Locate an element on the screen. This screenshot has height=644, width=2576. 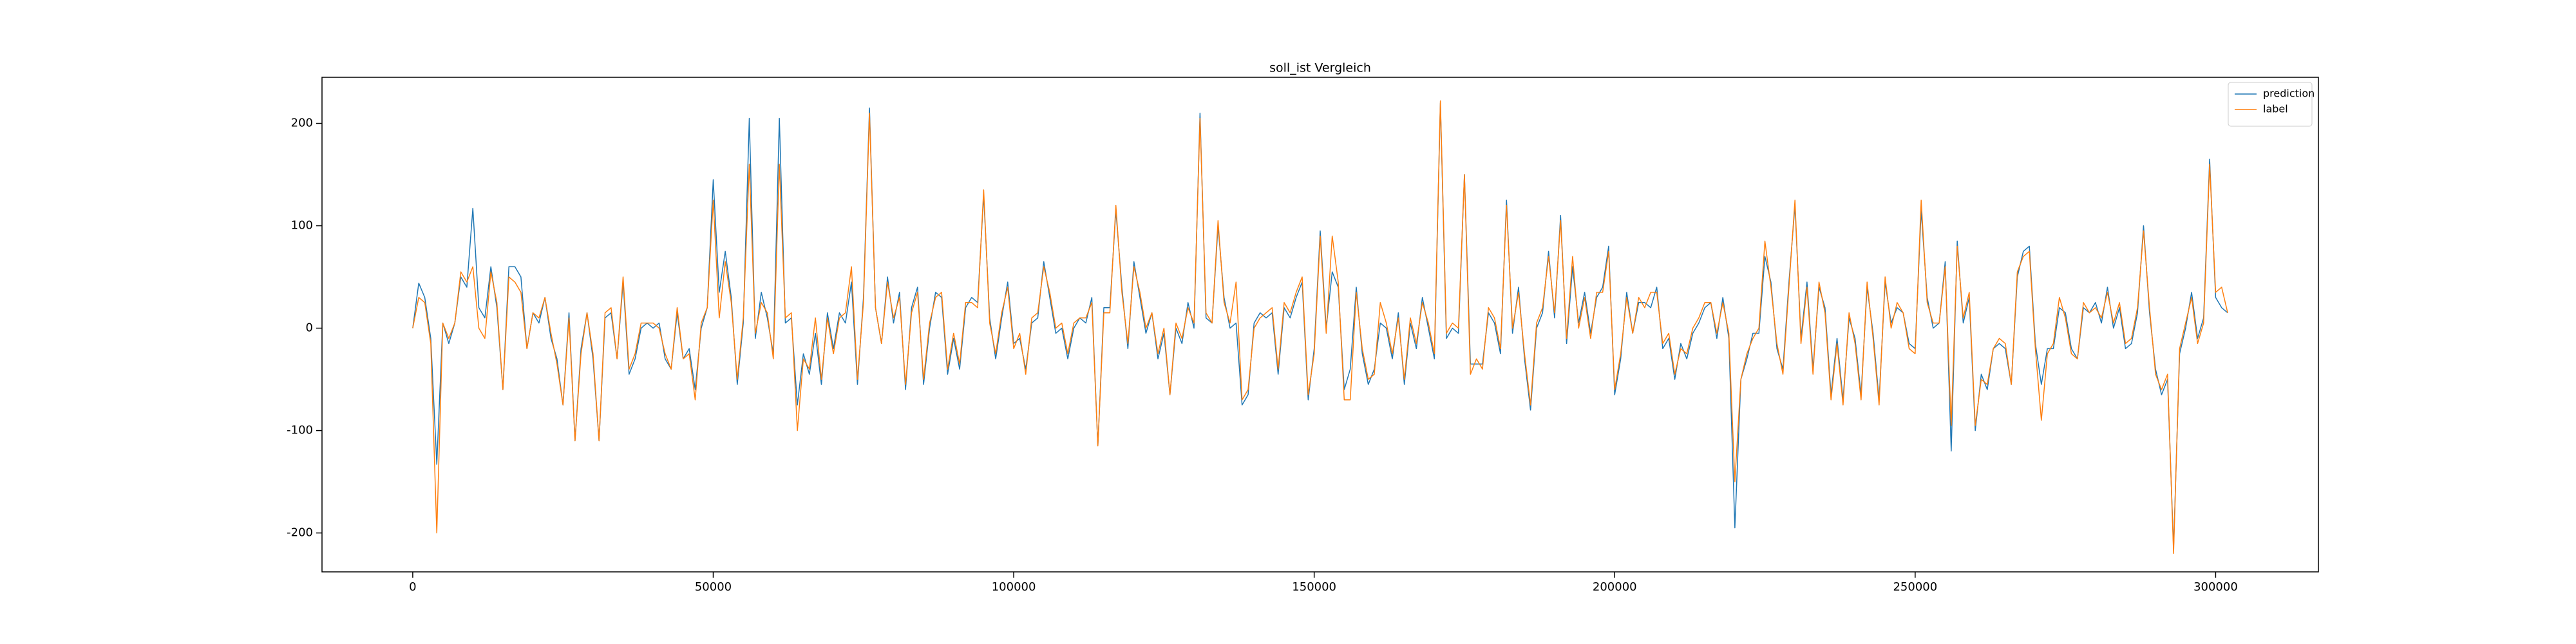
y-tick-label: 100 is located at coordinates (302, 225).